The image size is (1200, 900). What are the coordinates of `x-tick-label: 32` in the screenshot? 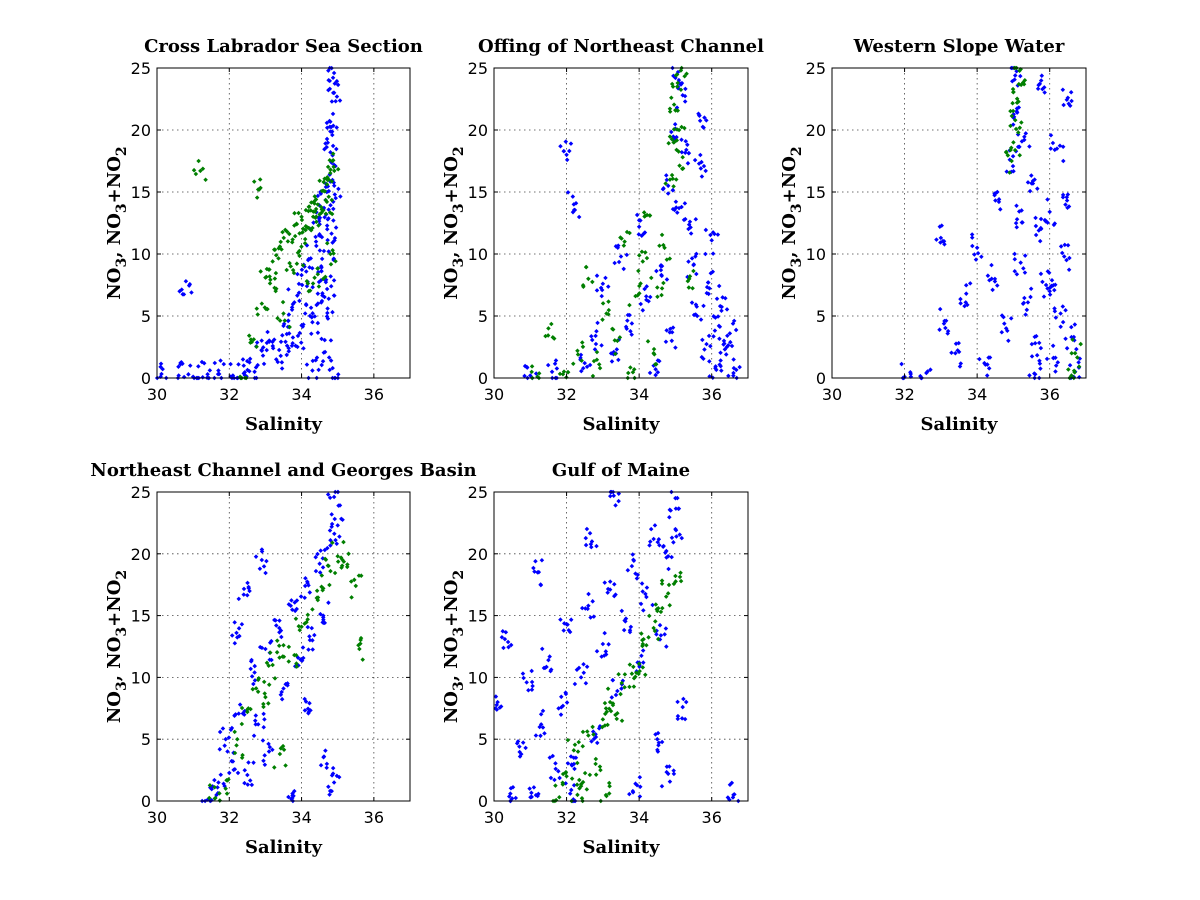 It's located at (229, 817).